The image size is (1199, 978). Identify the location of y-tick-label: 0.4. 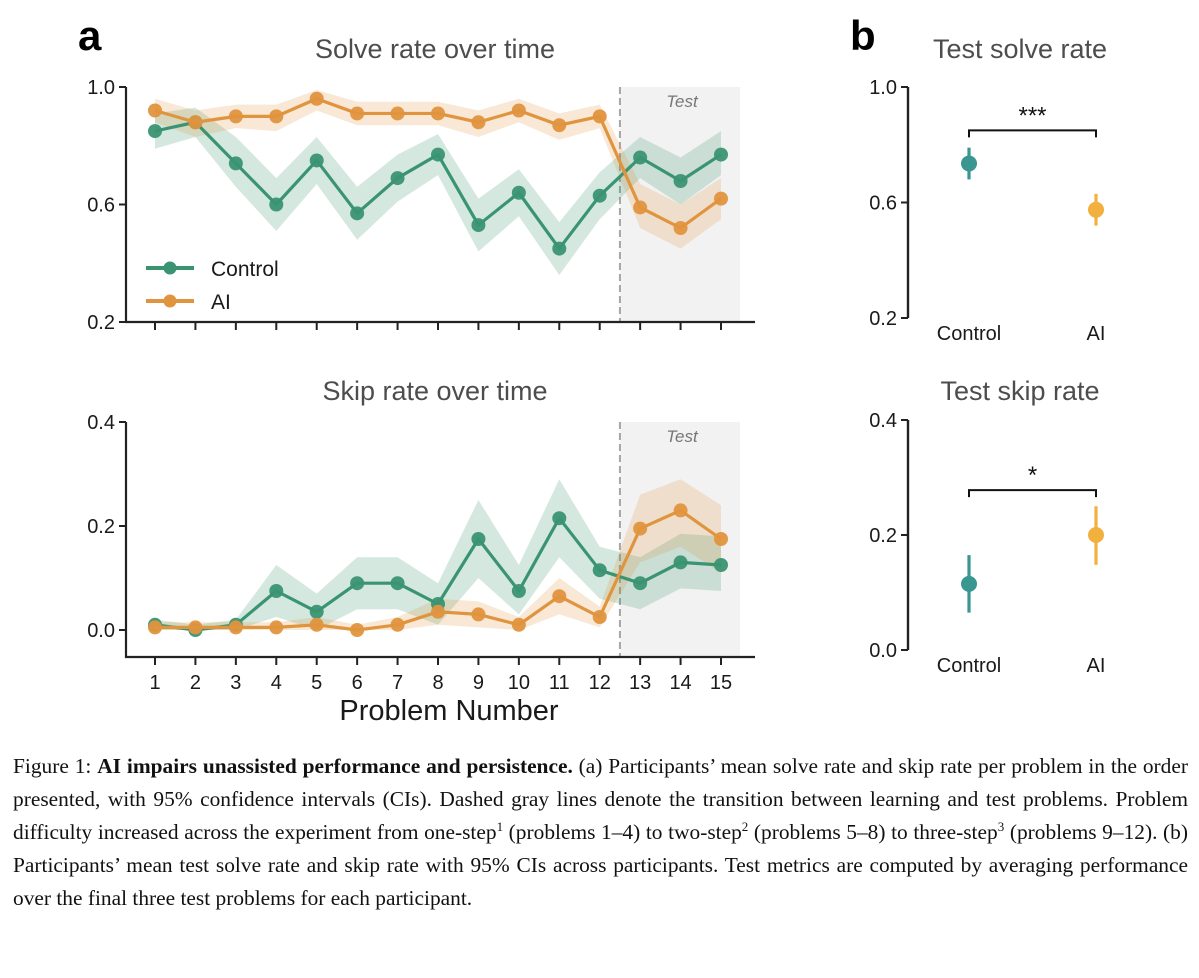
(883, 421).